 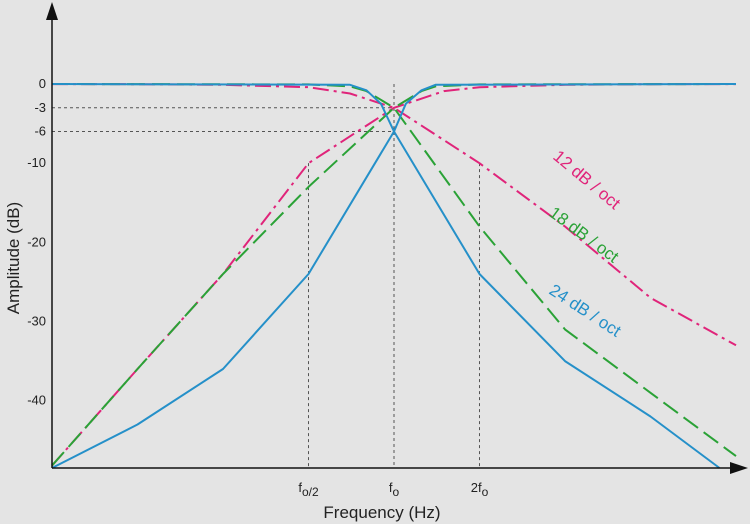 What do you see at coordinates (584, 235) in the screenshot?
I see `slope-label-1: 18 dB / oct` at bounding box center [584, 235].